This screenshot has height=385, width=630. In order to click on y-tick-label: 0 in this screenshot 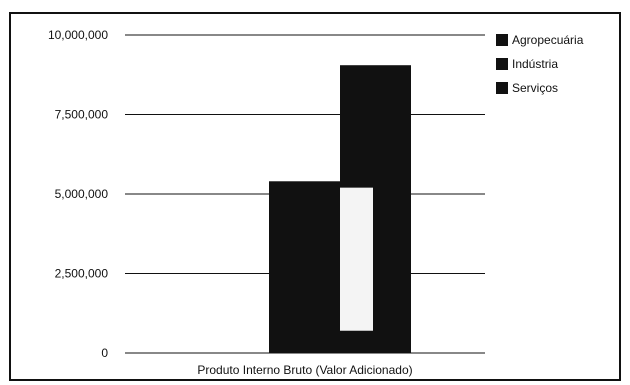, I will do `click(104, 353)`.